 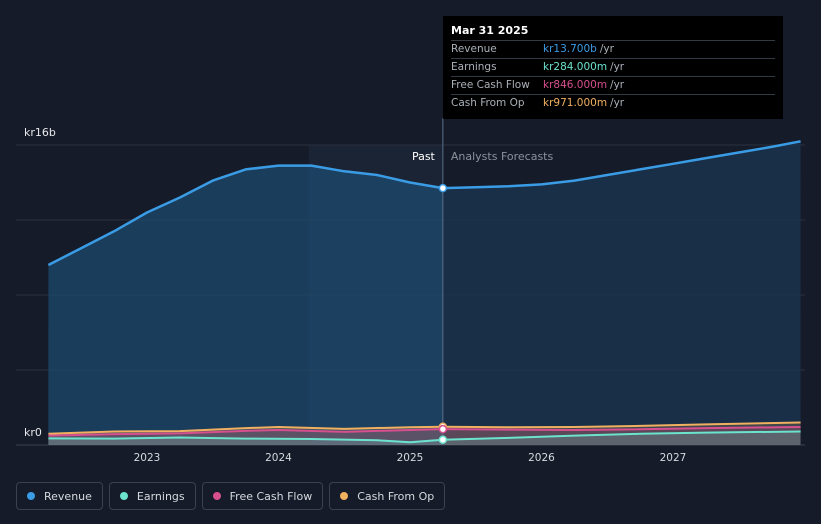 I want to click on x-tick-label: 2023, so click(x=147, y=458).